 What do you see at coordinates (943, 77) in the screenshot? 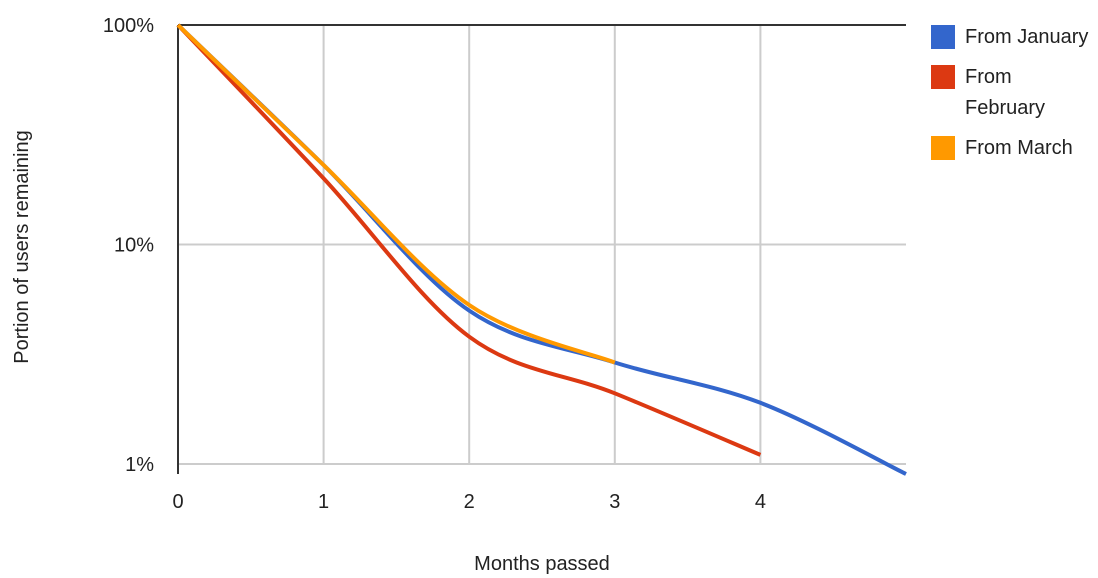
I see `legend-swatch-february` at bounding box center [943, 77].